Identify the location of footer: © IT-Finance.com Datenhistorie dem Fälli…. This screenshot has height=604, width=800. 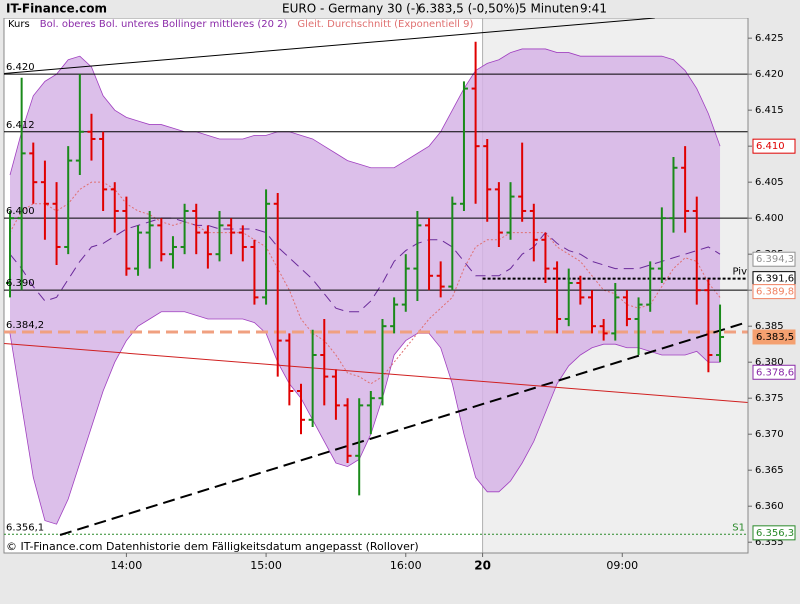
(212, 546).